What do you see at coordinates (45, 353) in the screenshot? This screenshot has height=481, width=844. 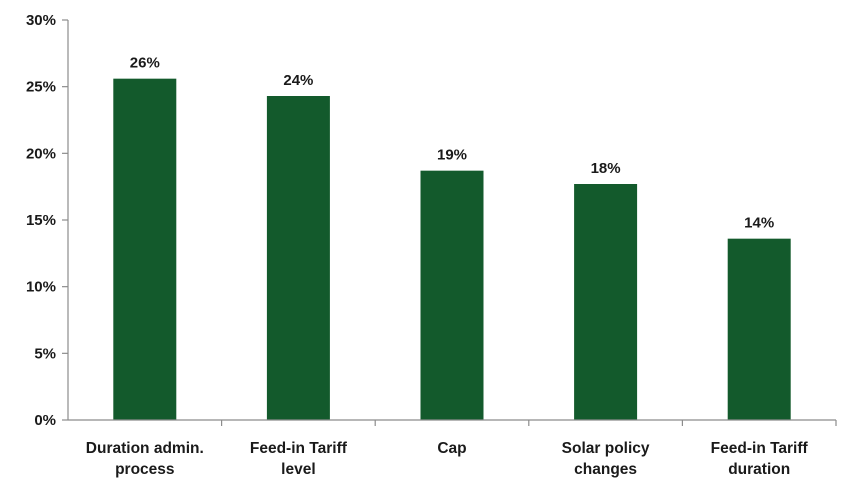 I see `y-tick-label: 5%` at bounding box center [45, 353].